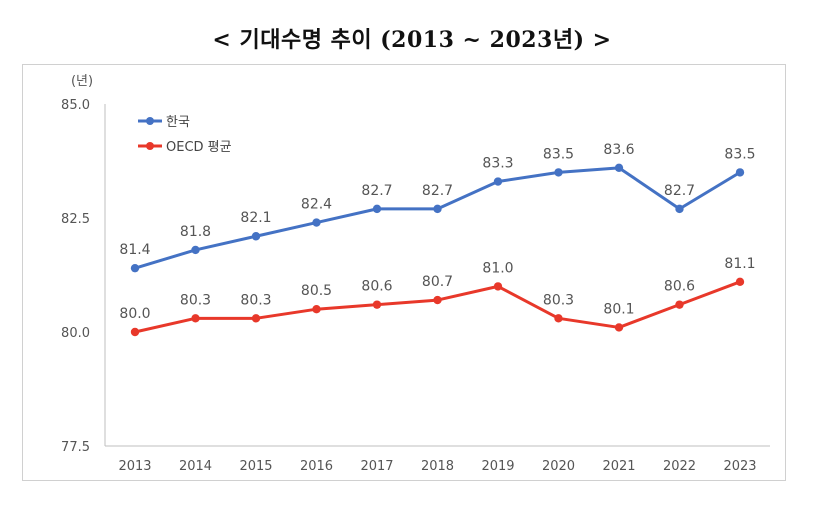 This screenshot has width=824, height=509. What do you see at coordinates (75, 219) in the screenshot?
I see `y-tick-label: 82.5` at bounding box center [75, 219].